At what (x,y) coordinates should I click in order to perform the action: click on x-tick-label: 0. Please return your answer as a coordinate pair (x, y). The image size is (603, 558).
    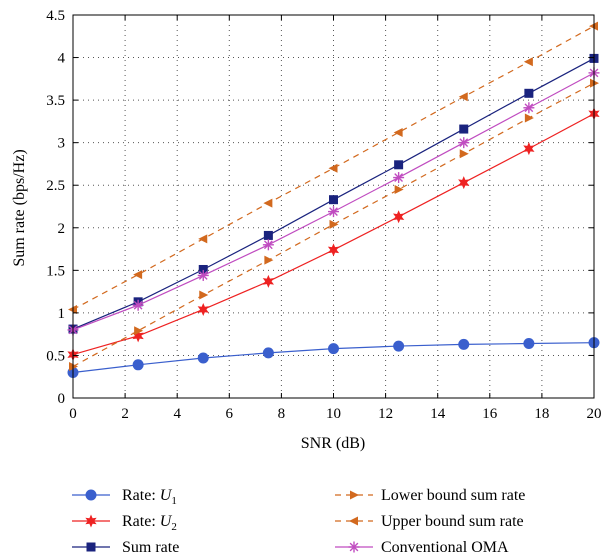
    Looking at the image, I should click on (73, 414).